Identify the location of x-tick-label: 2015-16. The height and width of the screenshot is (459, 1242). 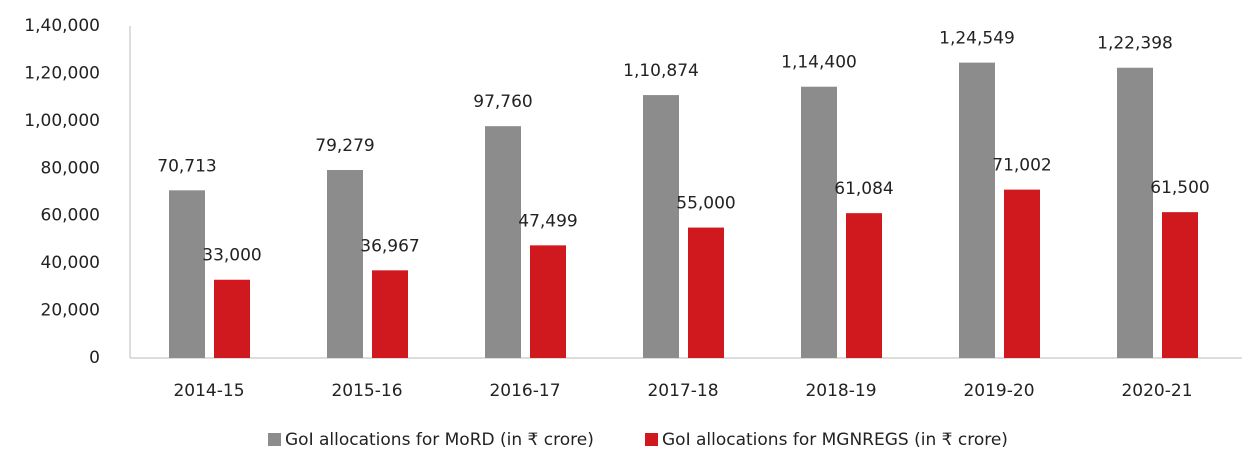
(366, 391).